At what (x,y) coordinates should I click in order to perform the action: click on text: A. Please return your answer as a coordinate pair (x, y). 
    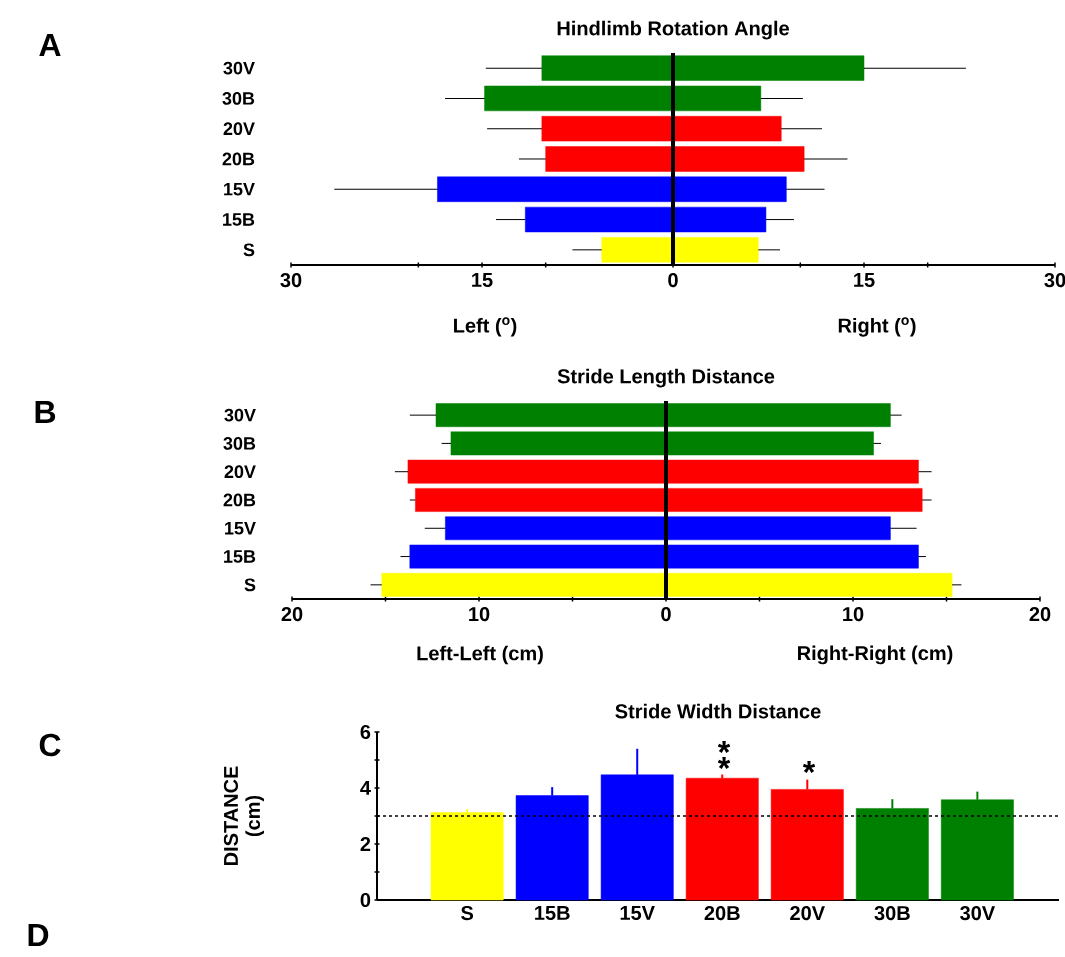
    Looking at the image, I should click on (50, 44).